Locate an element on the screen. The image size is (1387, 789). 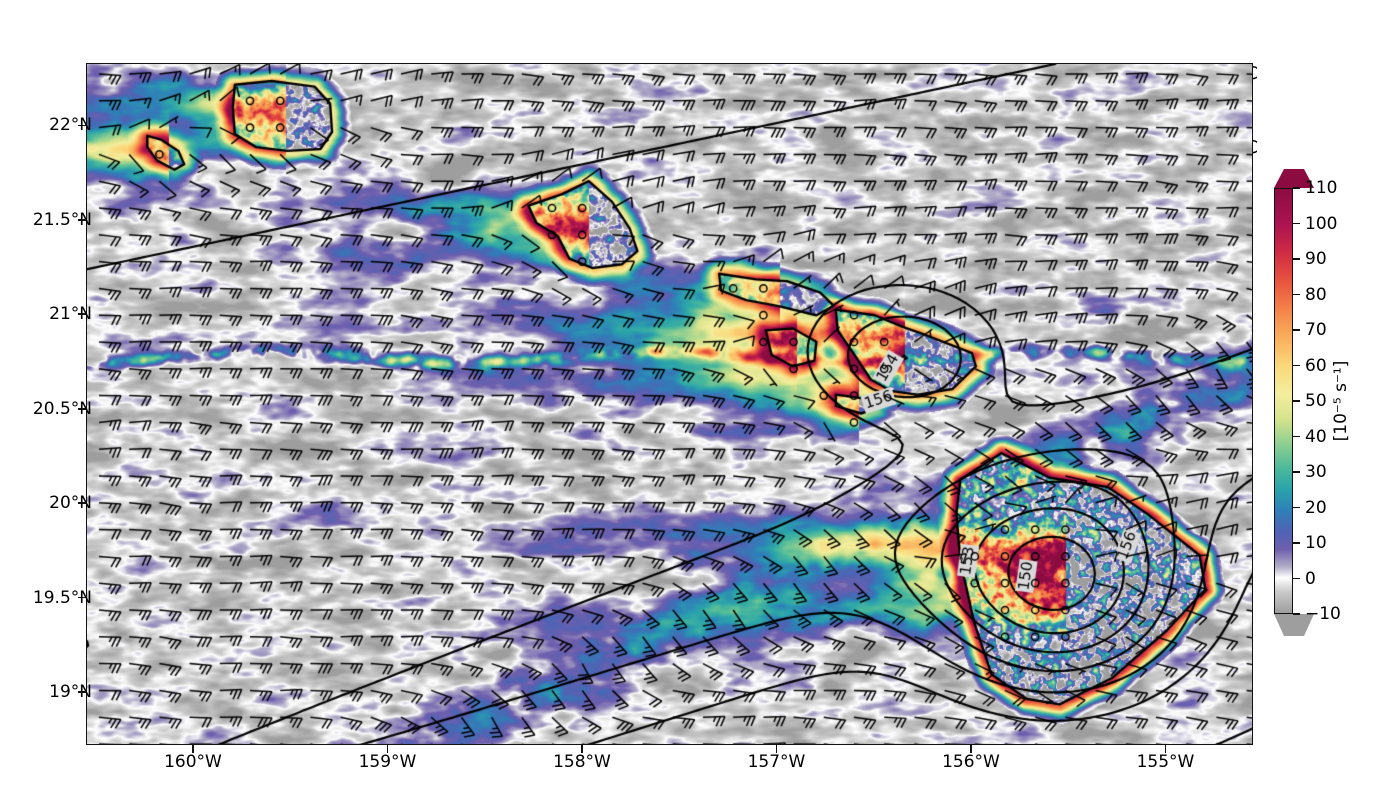
colorbar-tick-label: 100 is located at coordinates (1321, 223).